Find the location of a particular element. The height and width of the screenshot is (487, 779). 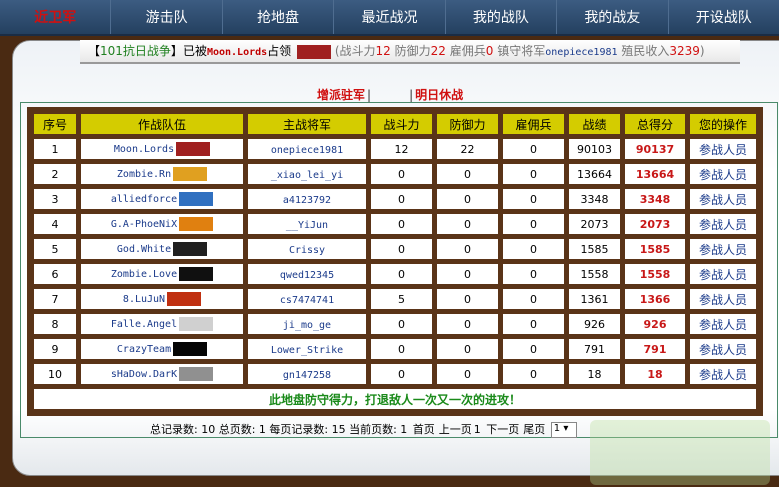

cell-attack: 12 is located at coordinates (401, 149).